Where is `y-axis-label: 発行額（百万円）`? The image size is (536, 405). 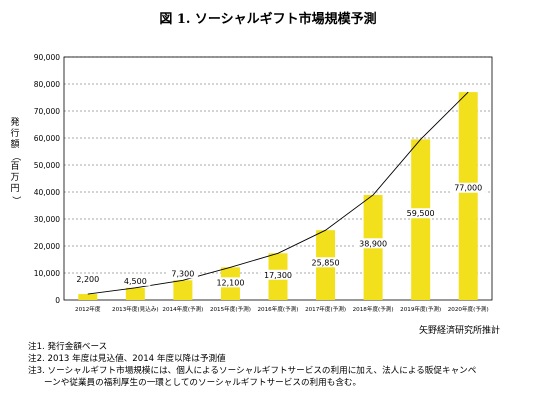
y-axis-label: 発行額（百万円） is located at coordinates (15, 161).